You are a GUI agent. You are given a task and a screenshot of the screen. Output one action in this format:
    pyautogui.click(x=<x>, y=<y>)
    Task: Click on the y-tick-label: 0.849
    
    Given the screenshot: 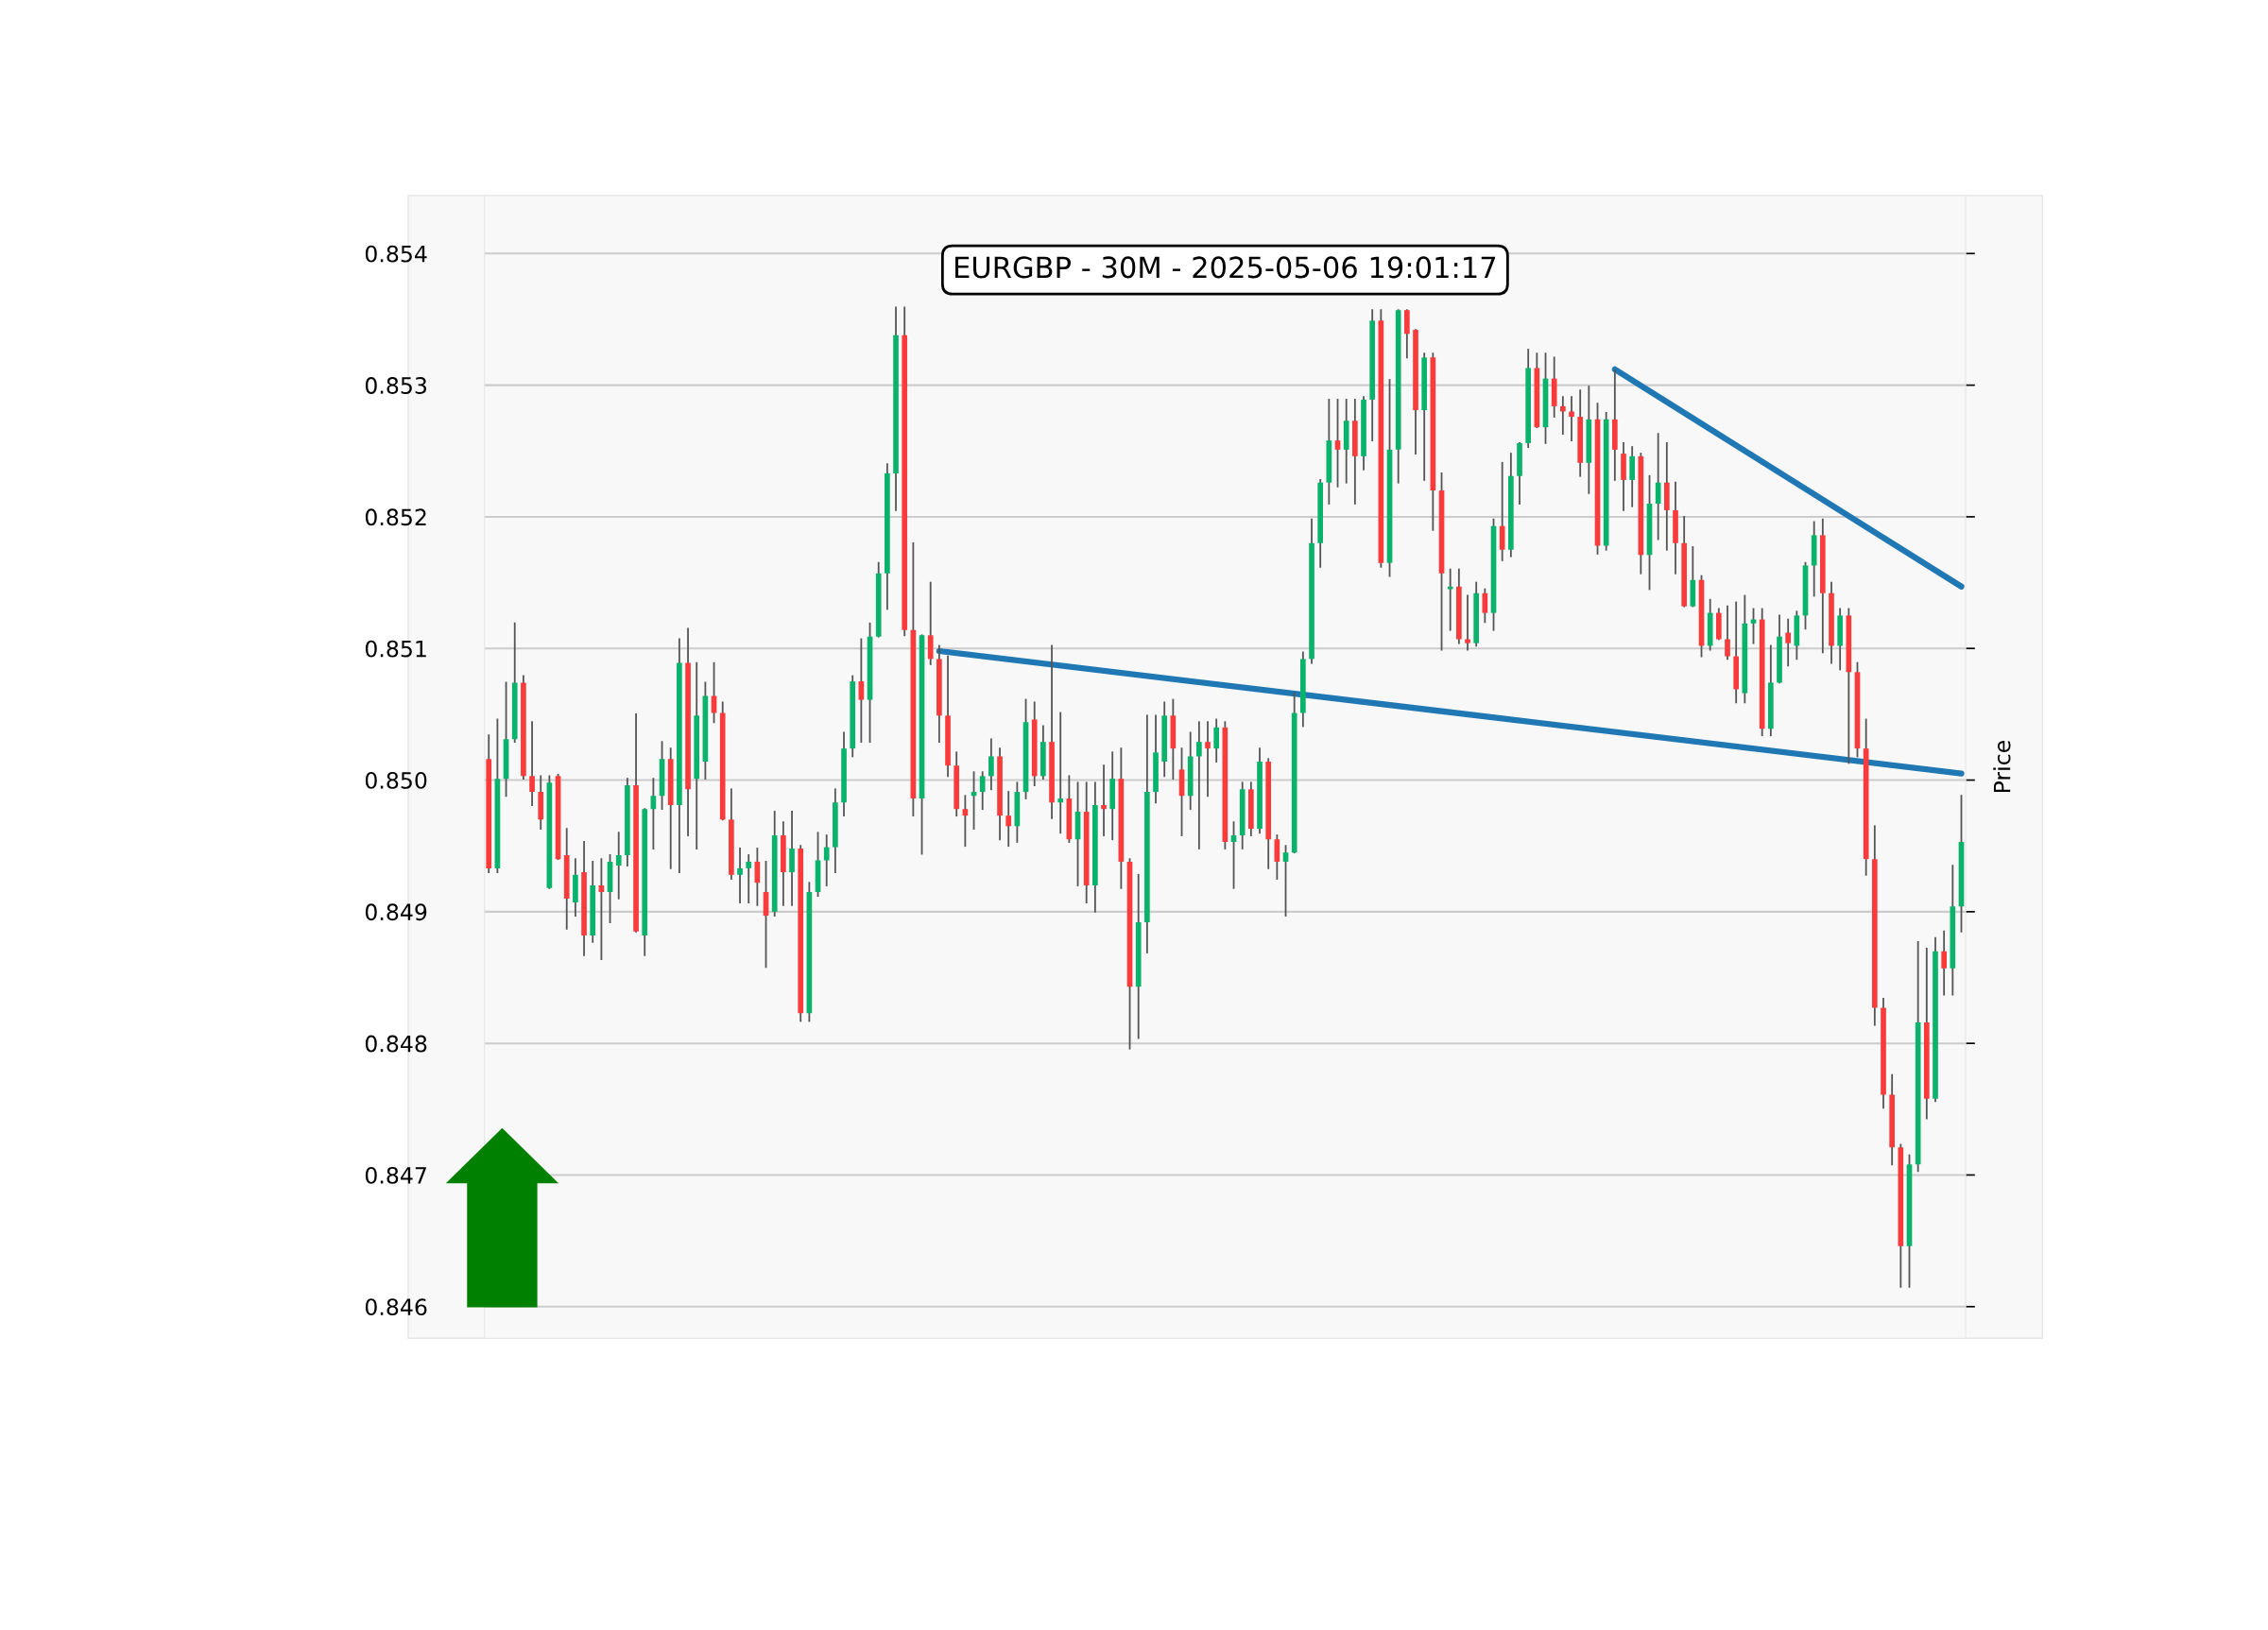 What is the action you would take?
    pyautogui.click(x=396, y=912)
    